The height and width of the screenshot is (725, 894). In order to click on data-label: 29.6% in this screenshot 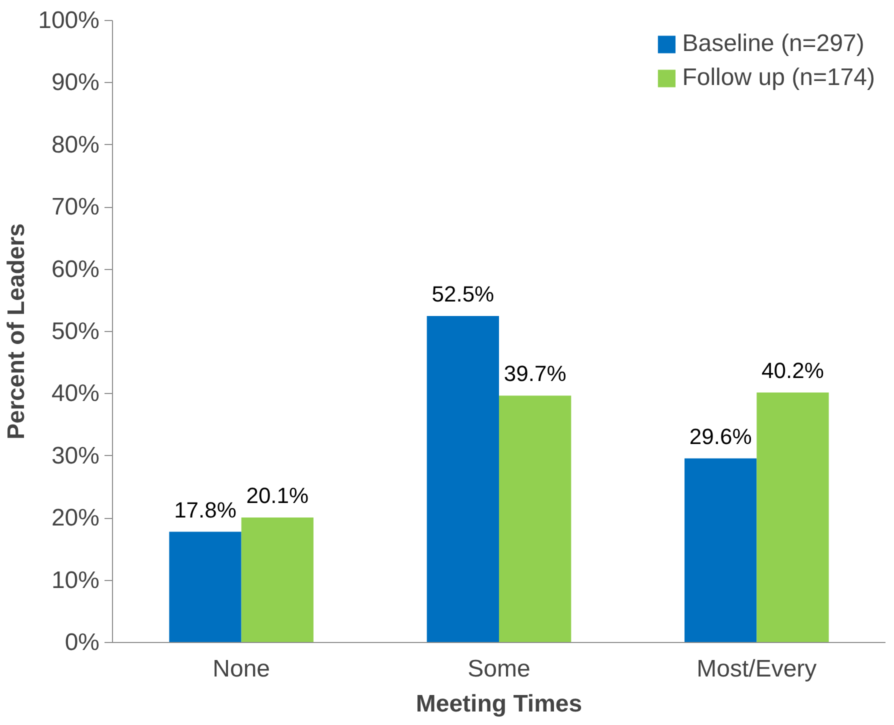, I will do `click(720, 437)`.